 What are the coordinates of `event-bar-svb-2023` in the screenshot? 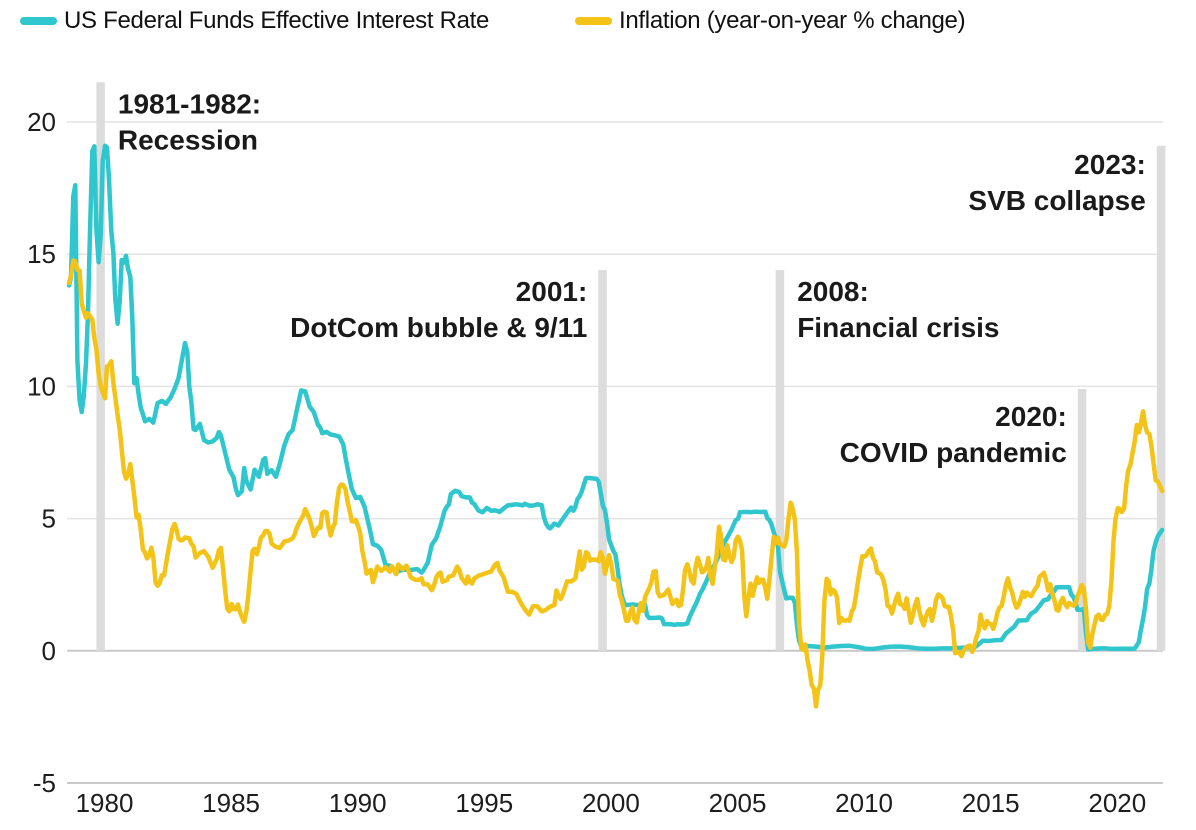 It's located at (1161, 398).